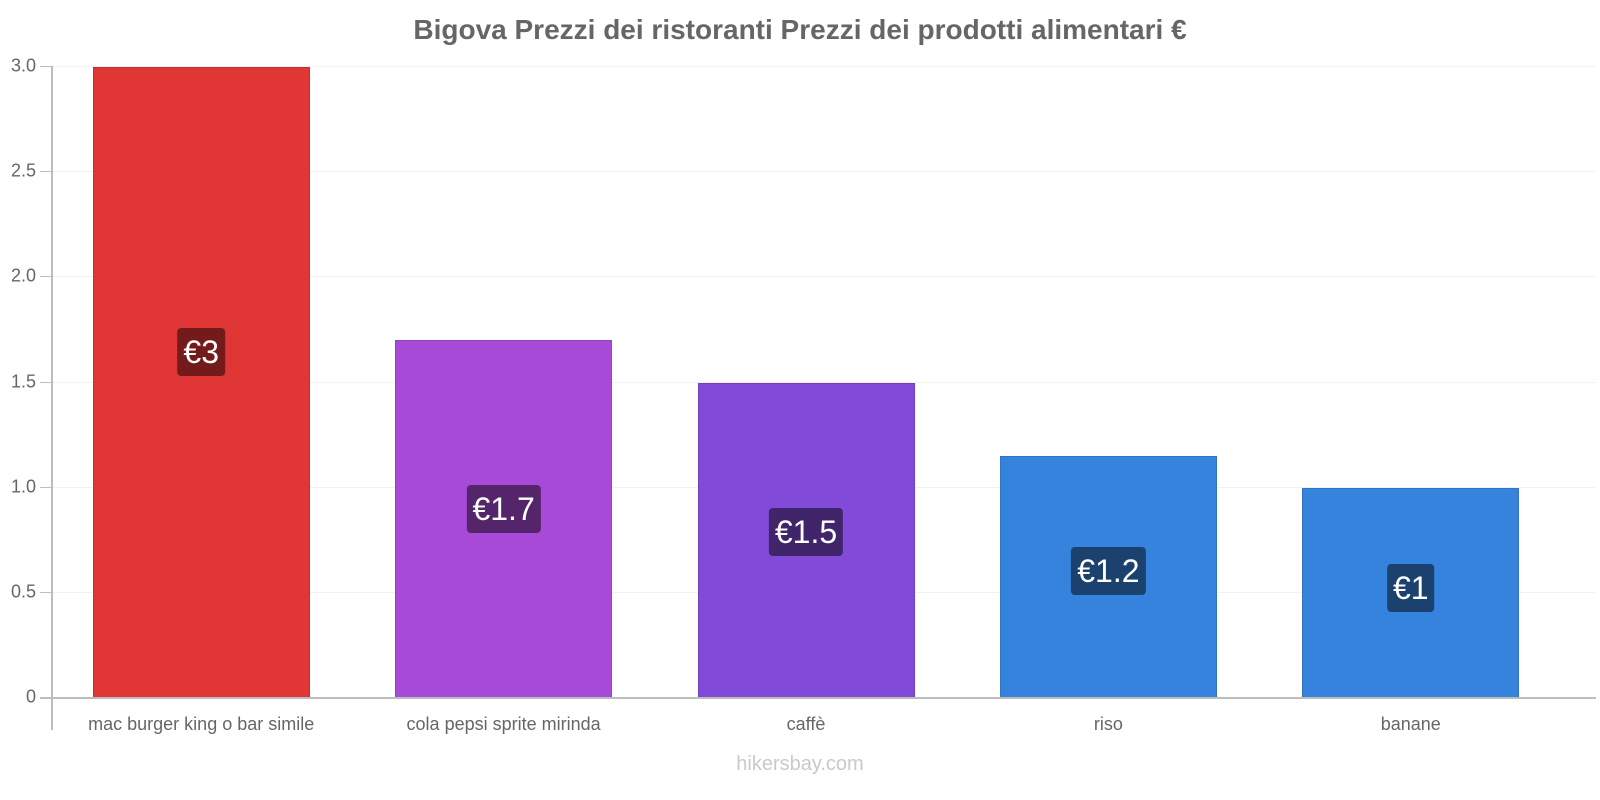 This screenshot has width=1600, height=800. What do you see at coordinates (201, 352) in the screenshot?
I see `bar-value-label: €3` at bounding box center [201, 352].